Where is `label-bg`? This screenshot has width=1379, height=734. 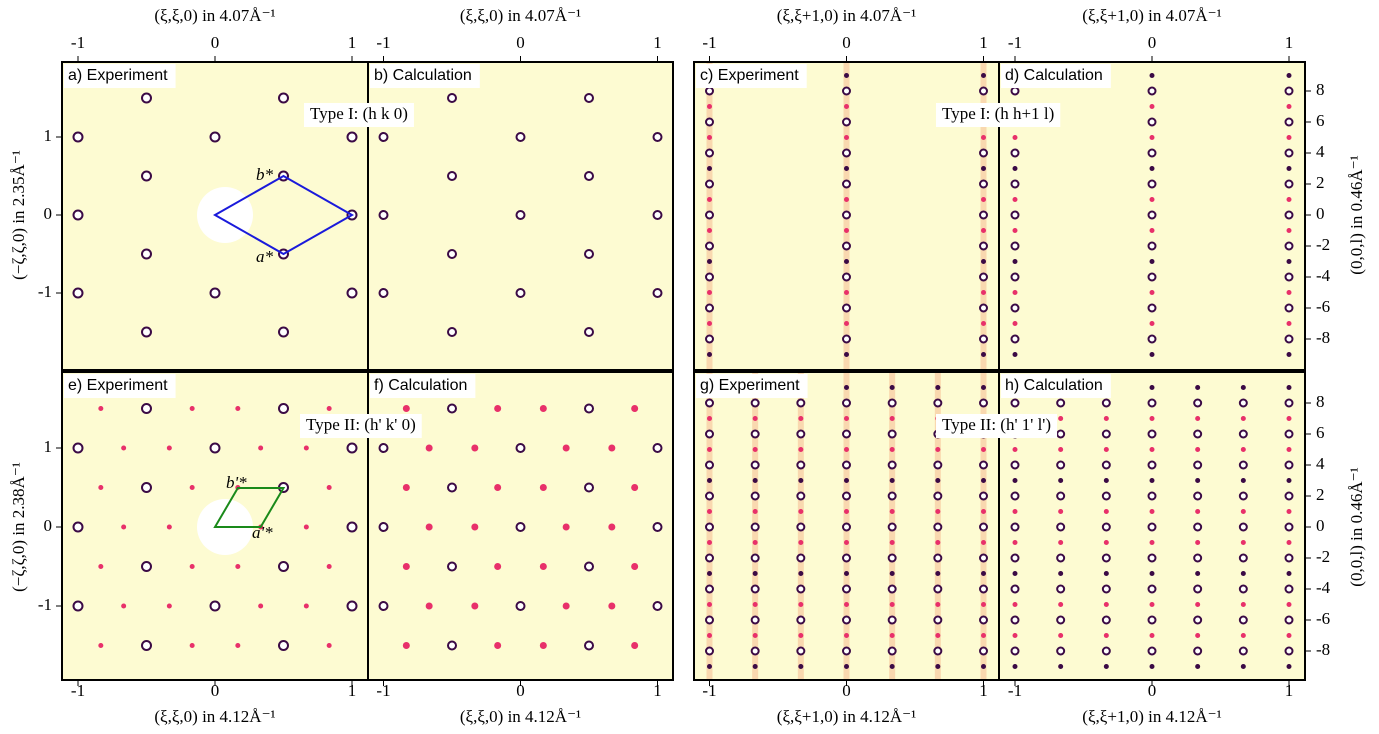
label-bg is located at coordinates (361, 426).